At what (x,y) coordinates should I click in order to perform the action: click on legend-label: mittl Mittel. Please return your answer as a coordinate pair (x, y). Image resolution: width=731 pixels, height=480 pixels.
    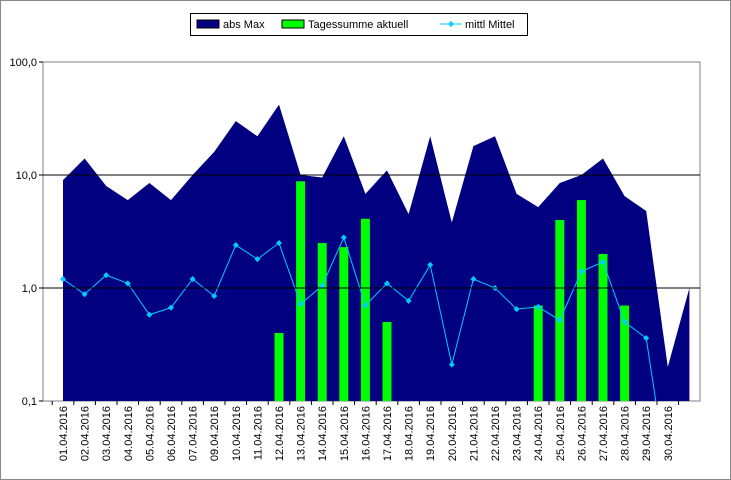
    Looking at the image, I should click on (490, 25).